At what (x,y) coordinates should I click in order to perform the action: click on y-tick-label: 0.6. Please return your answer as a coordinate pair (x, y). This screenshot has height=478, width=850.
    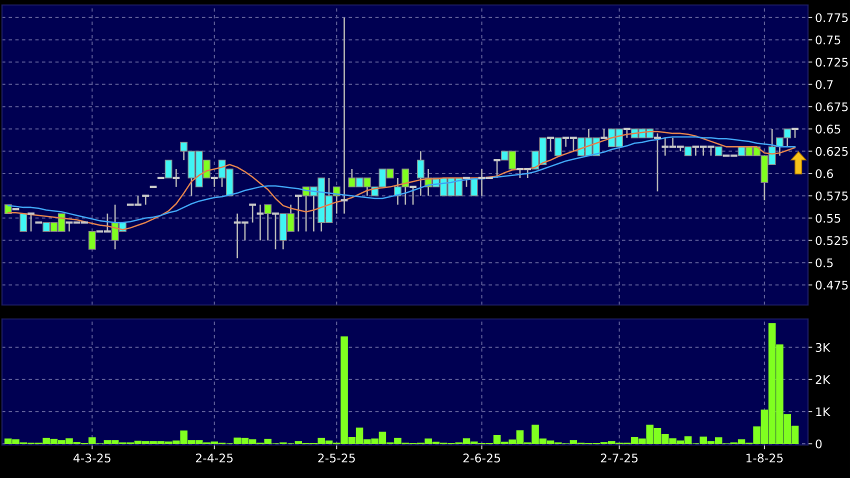
    Looking at the image, I should click on (824, 173).